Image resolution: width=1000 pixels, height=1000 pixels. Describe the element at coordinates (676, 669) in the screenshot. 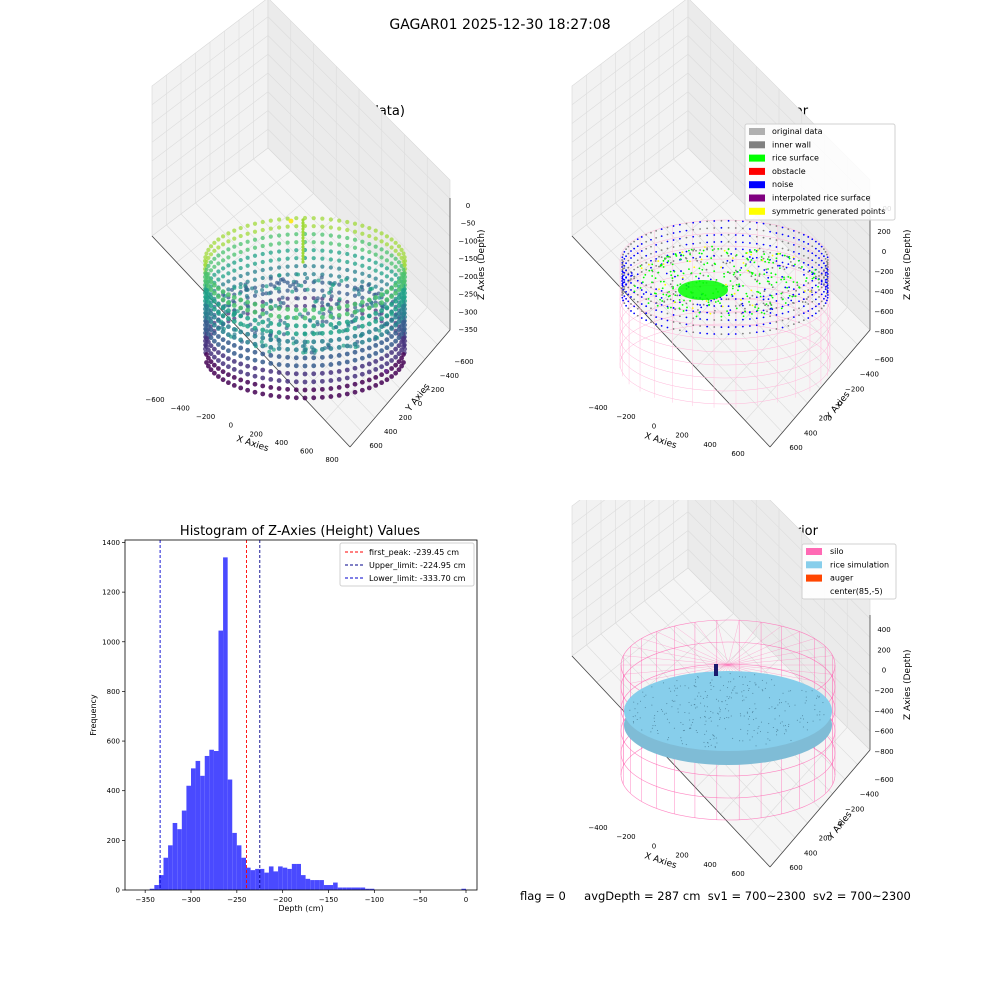

I see `silo-wire` at that location.